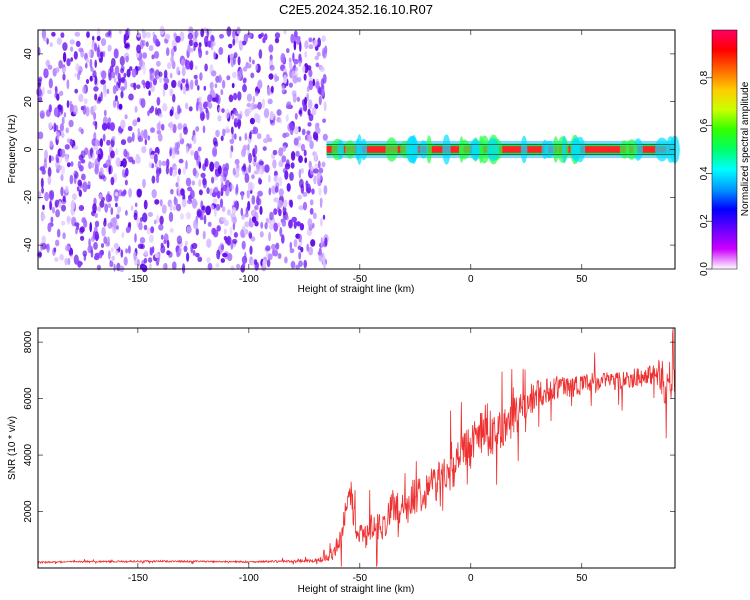 The height and width of the screenshot is (600, 750). Describe the element at coordinates (28, 398) in the screenshot. I see `y-tick-label: 6000` at that location.